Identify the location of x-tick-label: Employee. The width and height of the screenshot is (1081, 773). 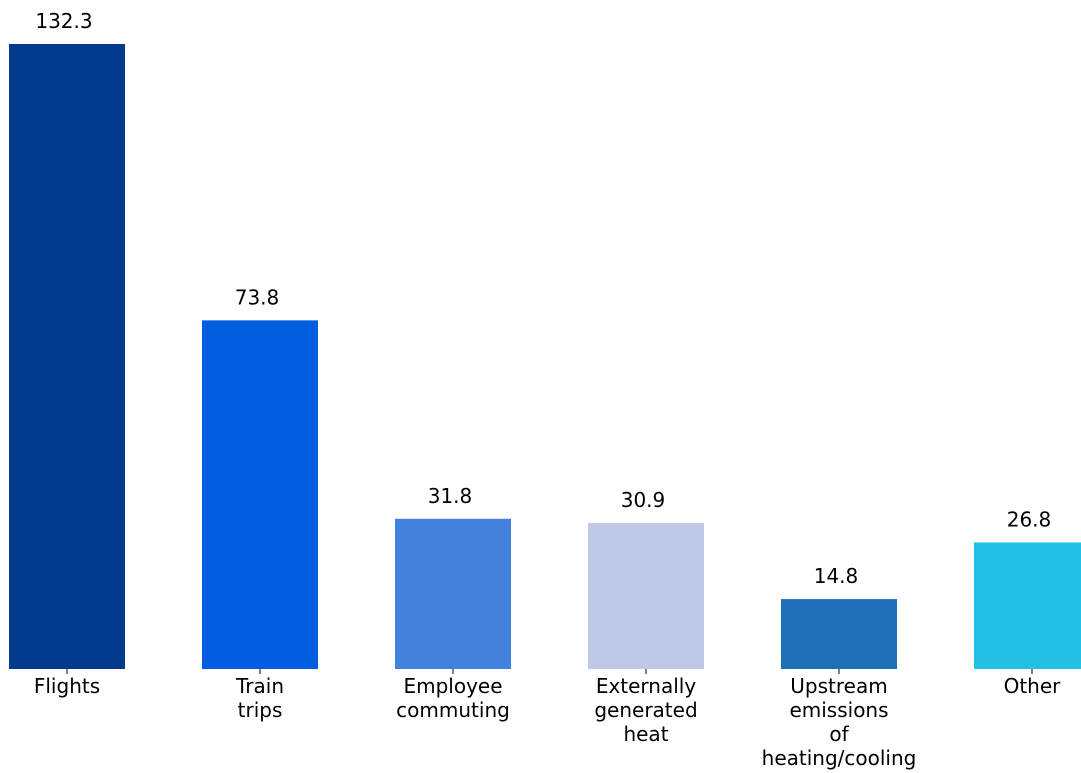
(452, 686).